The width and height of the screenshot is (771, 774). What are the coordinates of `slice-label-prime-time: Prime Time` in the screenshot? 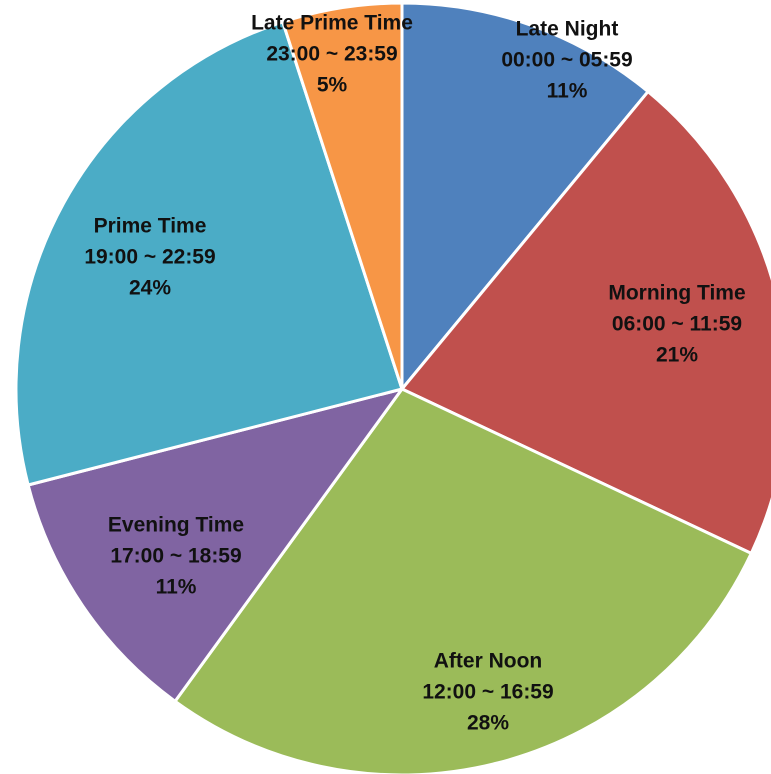 It's located at (150, 226).